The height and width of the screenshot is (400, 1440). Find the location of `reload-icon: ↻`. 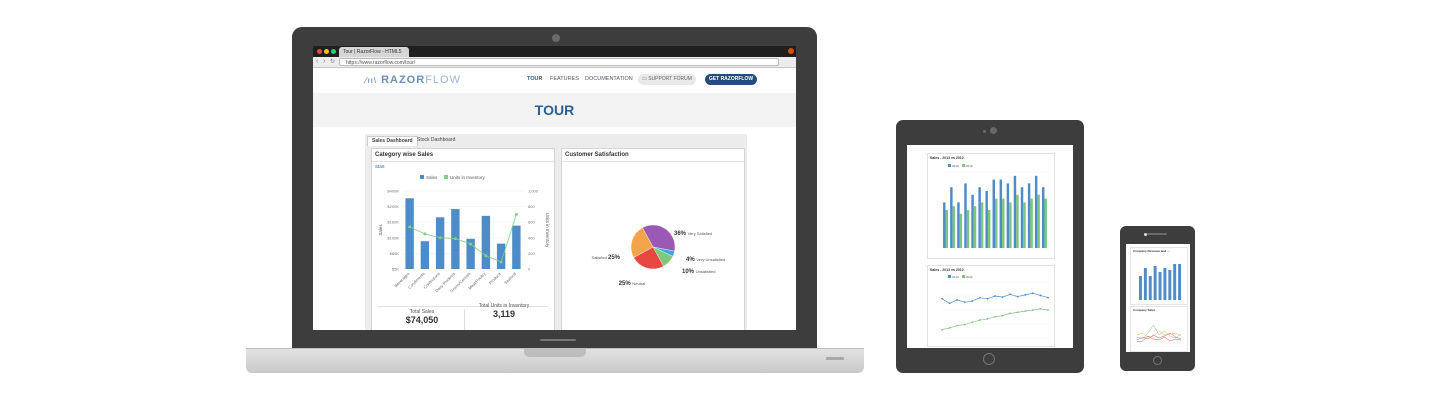

reload-icon: ↻ is located at coordinates (333, 62).